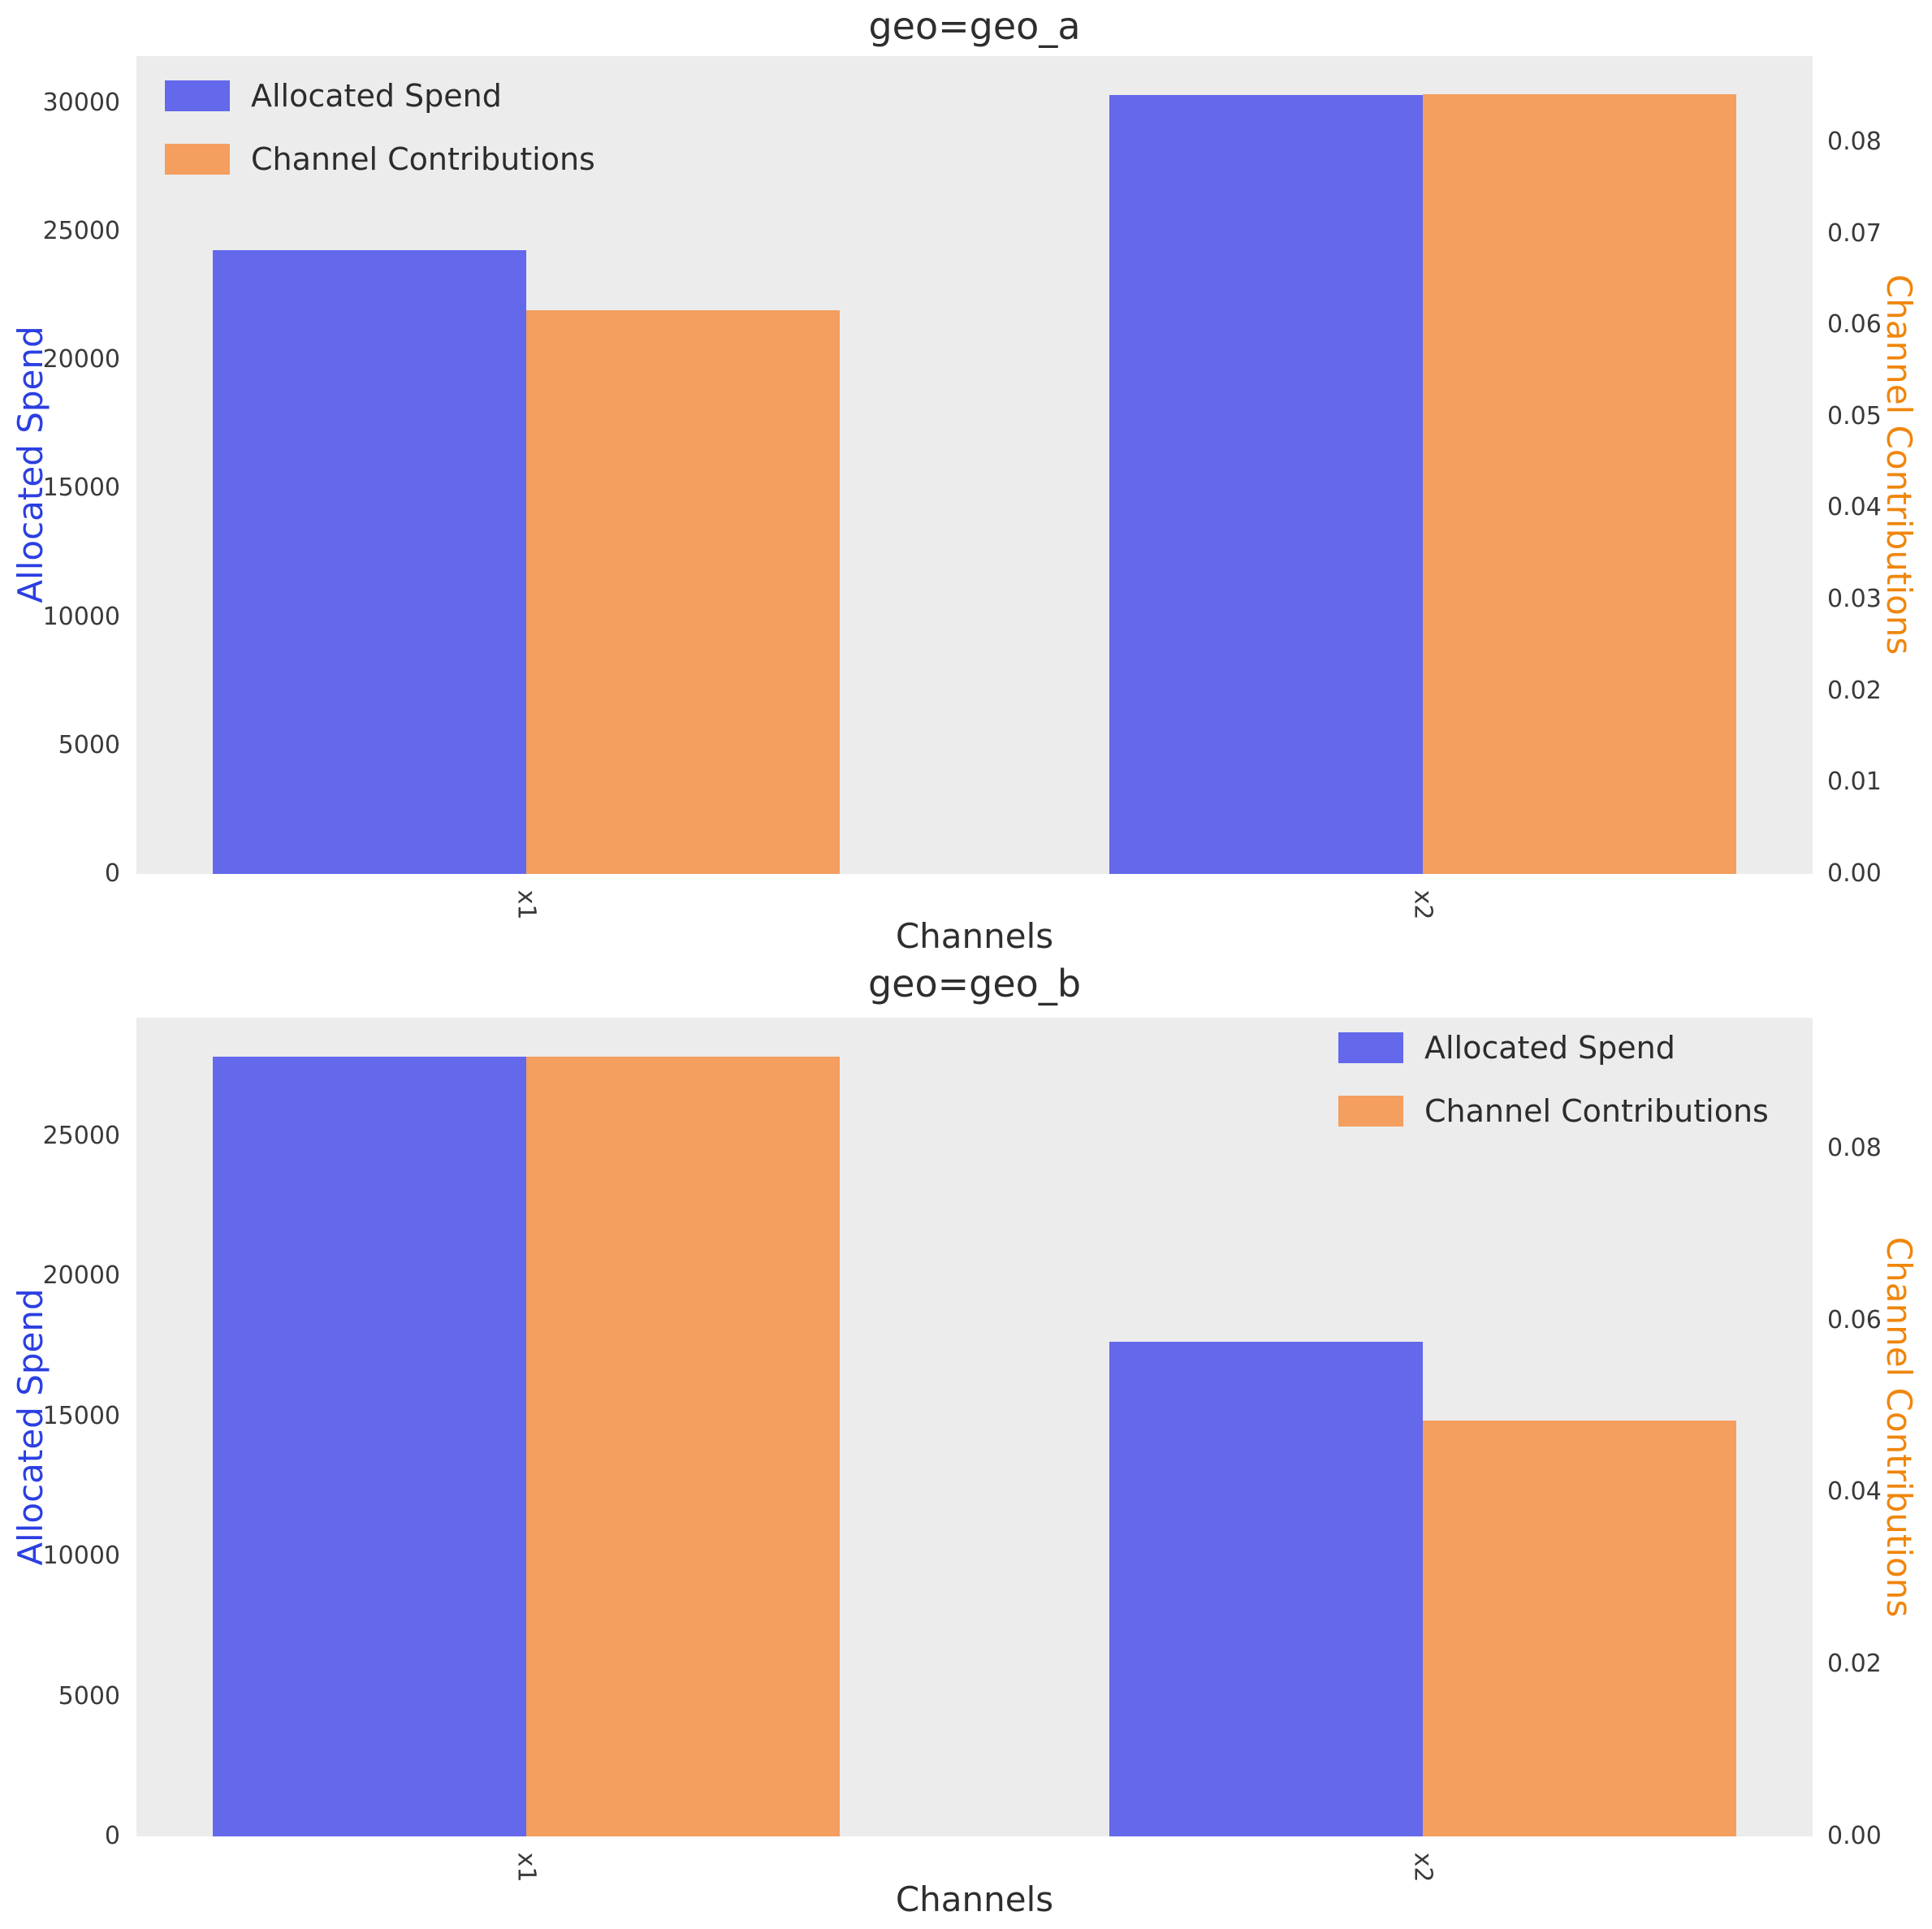  I want to click on y-axis-label-right: Channel Contributions, so click(1899, 1427).